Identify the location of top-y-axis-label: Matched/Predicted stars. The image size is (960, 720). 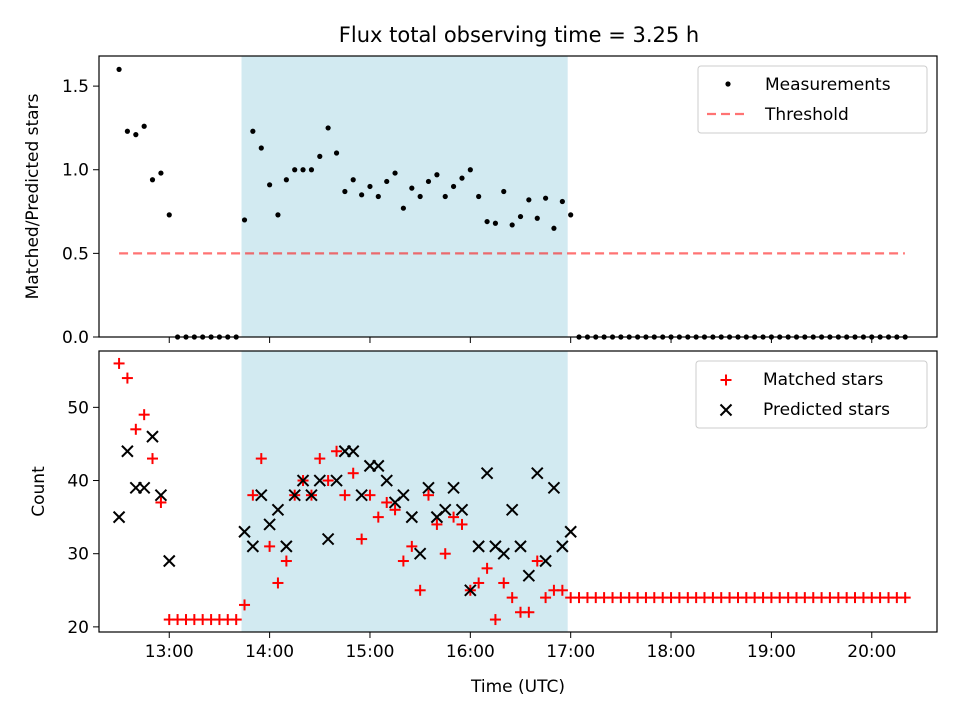
(33, 196).